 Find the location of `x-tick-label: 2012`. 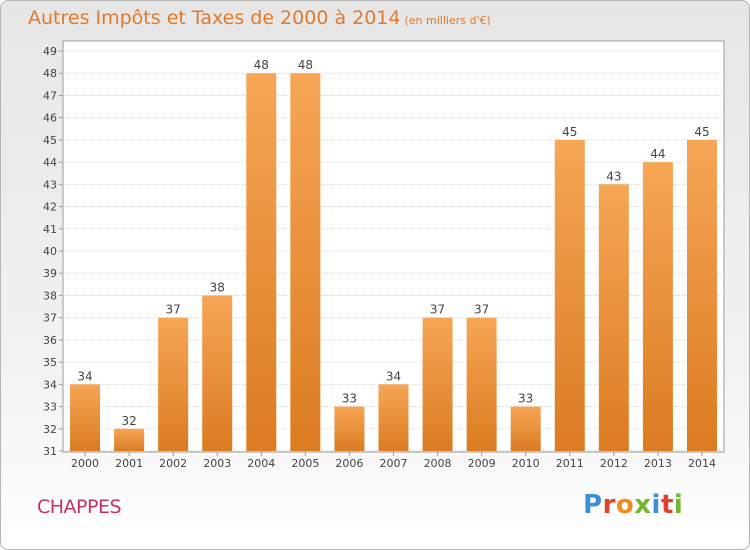

x-tick-label: 2012 is located at coordinates (614, 463).